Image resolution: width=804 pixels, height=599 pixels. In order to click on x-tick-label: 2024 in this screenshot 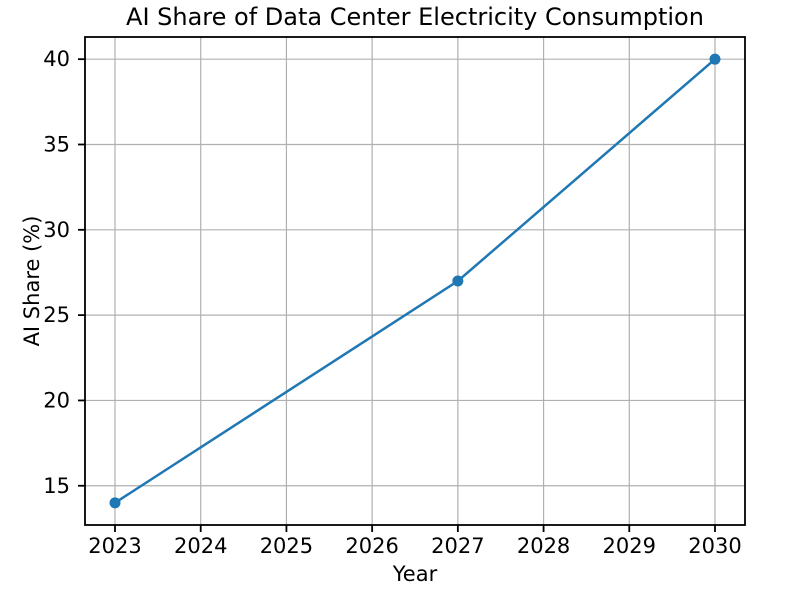, I will do `click(200, 546)`.